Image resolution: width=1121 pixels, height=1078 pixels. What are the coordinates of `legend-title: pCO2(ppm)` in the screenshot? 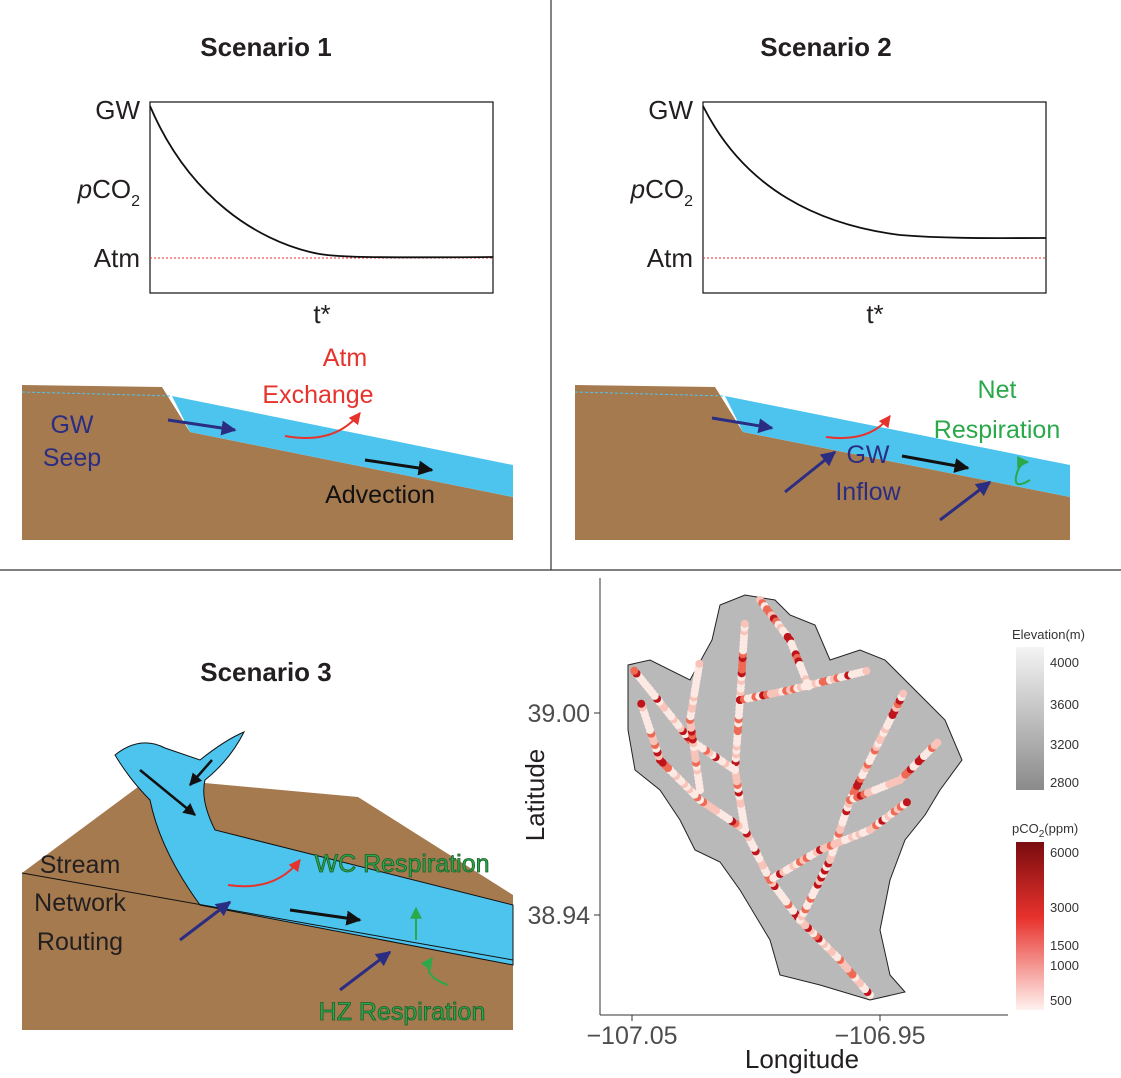 It's located at (1045, 830).